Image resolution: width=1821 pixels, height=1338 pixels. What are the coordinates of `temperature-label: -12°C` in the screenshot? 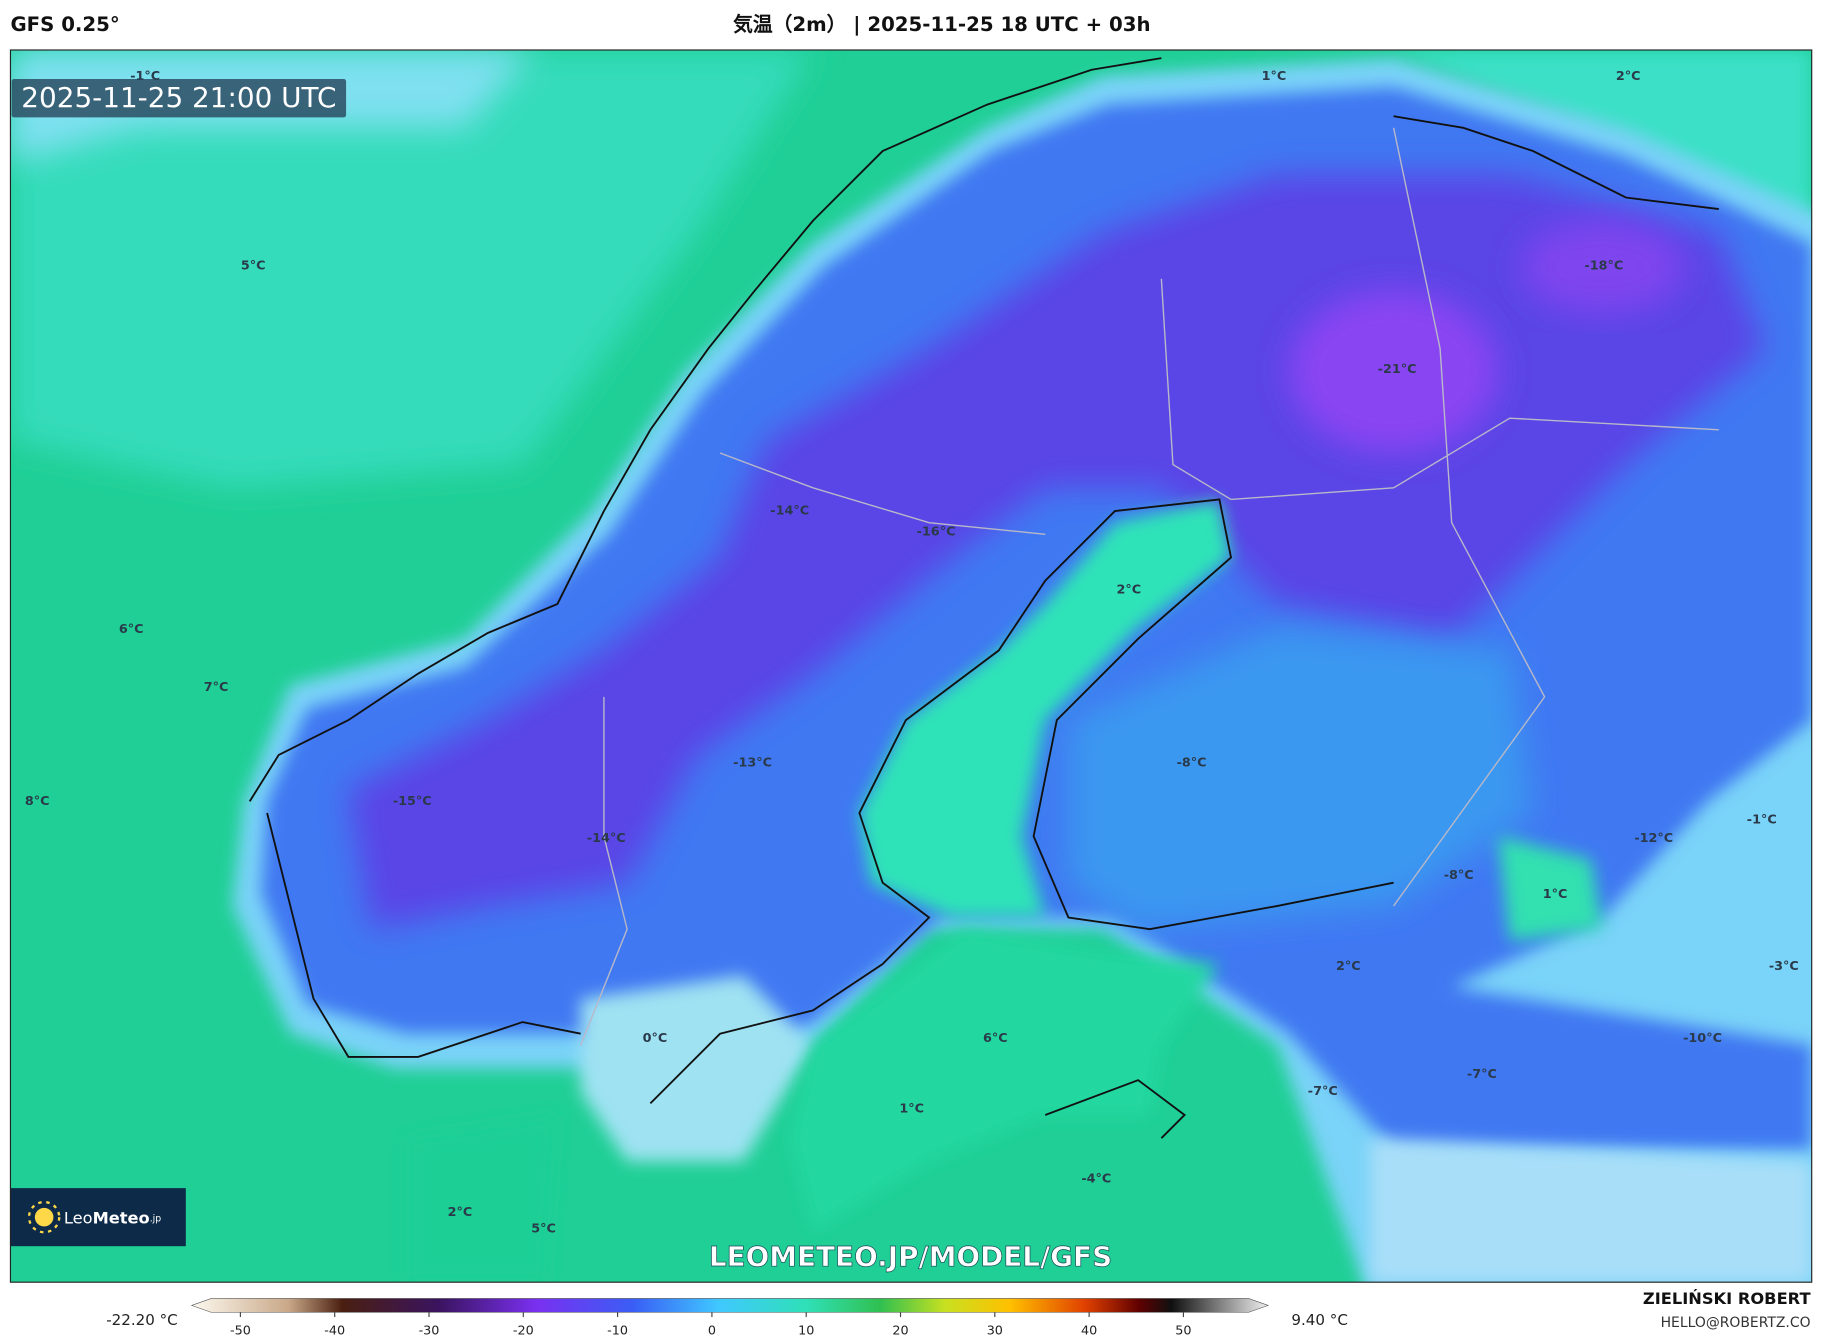 It's located at (1653, 838).